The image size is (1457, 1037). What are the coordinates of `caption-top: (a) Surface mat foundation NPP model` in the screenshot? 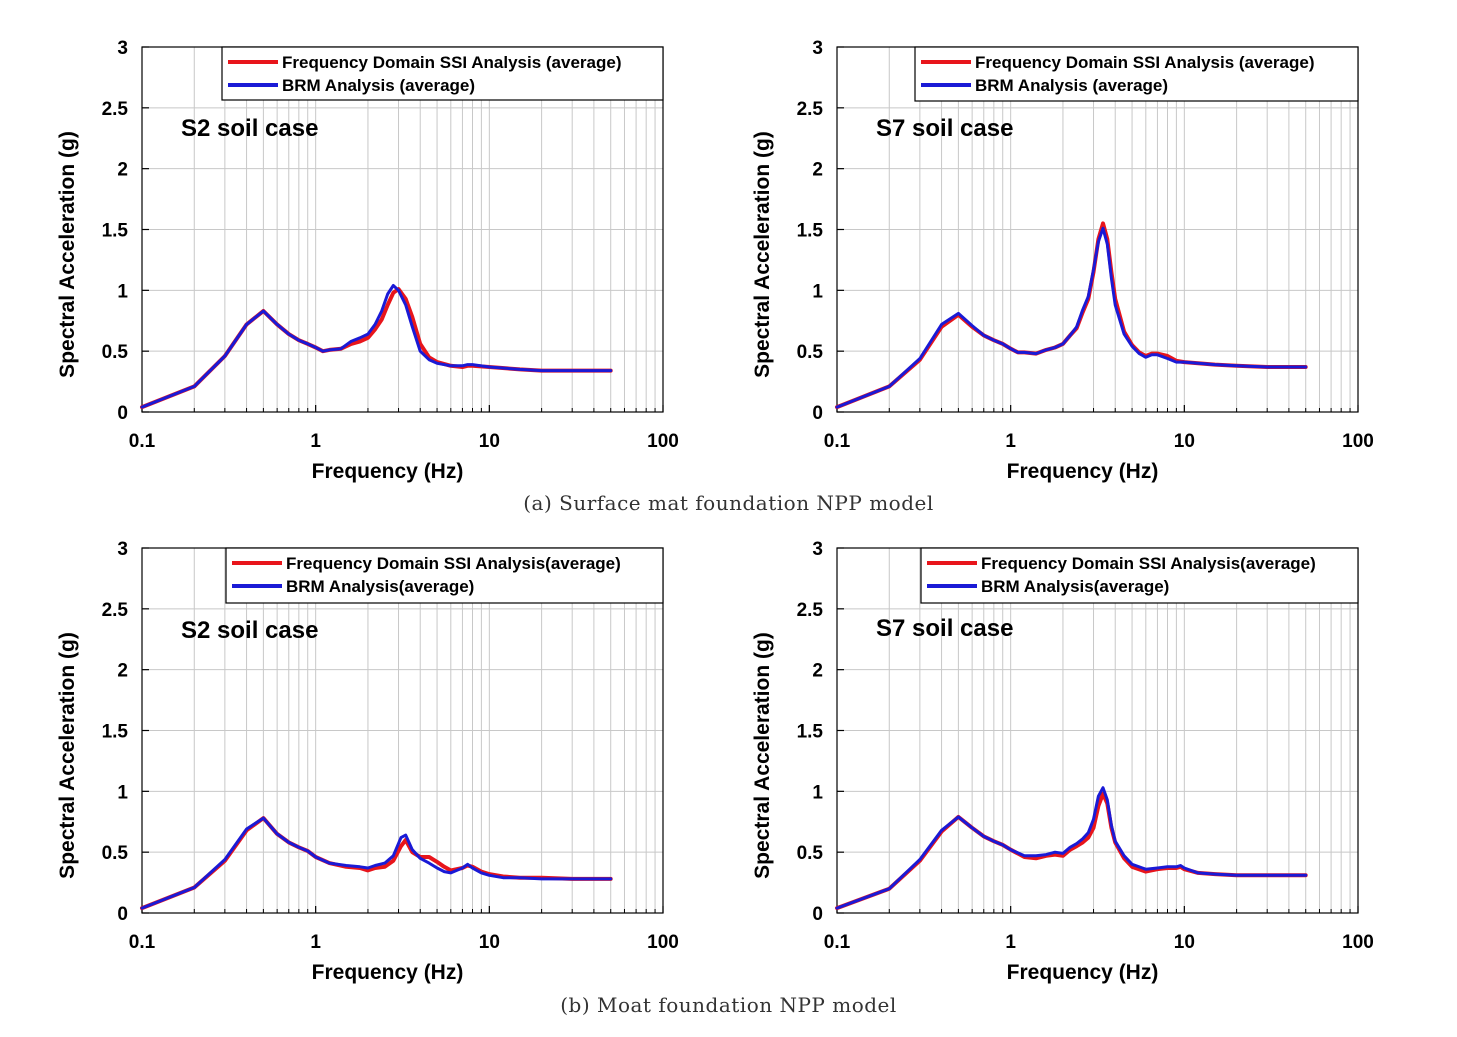 It's located at (728, 503).